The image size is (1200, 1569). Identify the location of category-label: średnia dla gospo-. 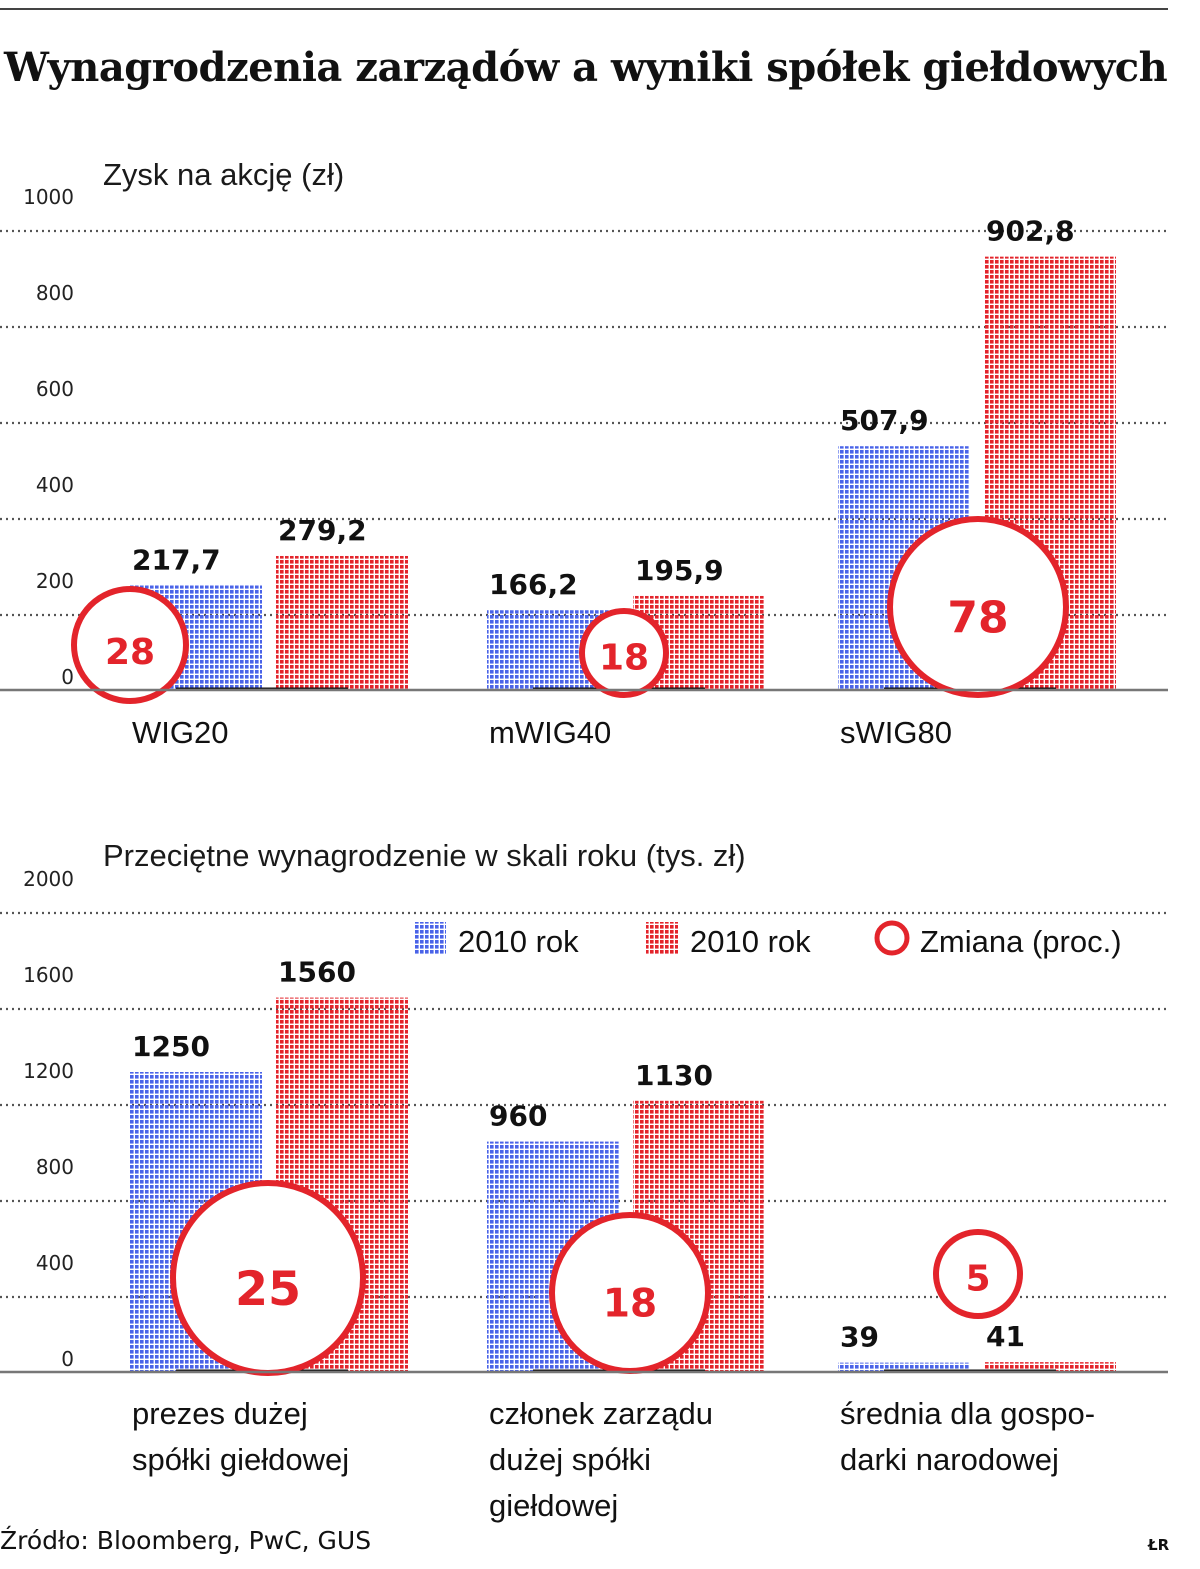
(967, 1413).